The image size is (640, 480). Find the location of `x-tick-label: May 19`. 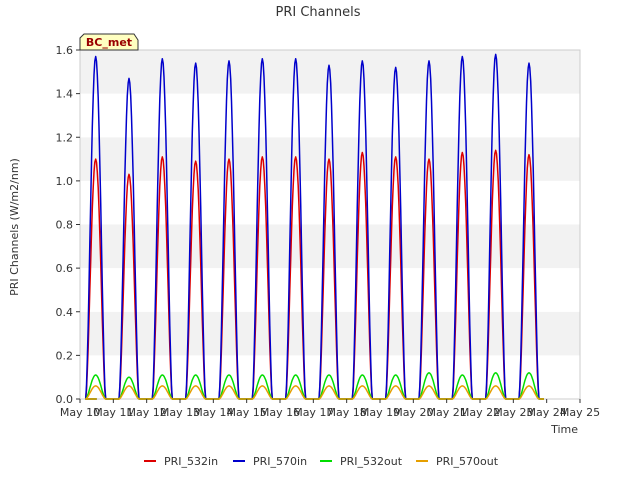

x-tick-label: May 19 is located at coordinates (380, 412).